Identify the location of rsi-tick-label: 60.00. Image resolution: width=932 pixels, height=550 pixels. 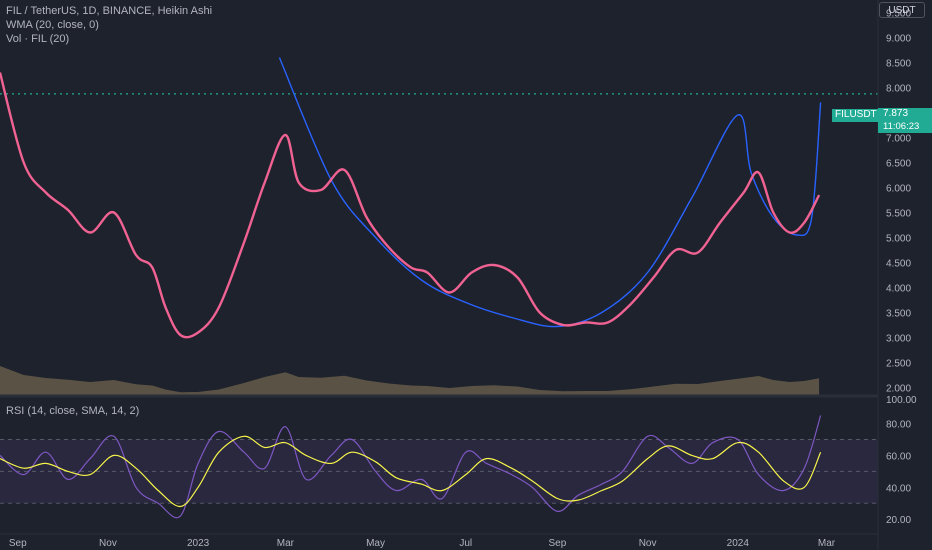
(898, 456).